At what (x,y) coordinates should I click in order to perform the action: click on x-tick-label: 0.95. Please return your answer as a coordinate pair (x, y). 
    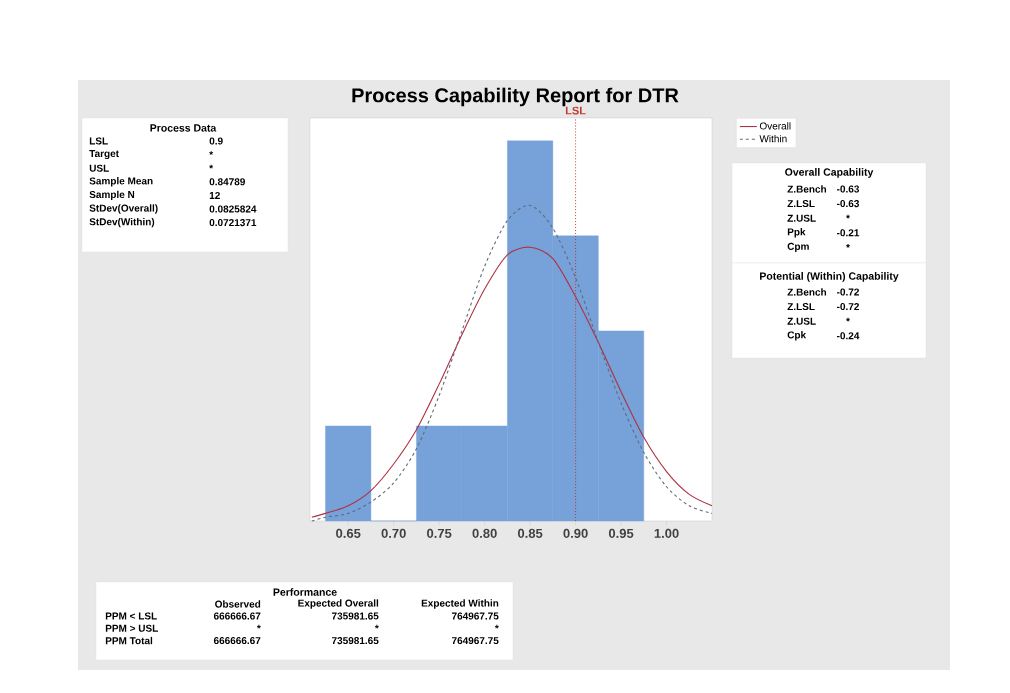
    Looking at the image, I should click on (621, 533).